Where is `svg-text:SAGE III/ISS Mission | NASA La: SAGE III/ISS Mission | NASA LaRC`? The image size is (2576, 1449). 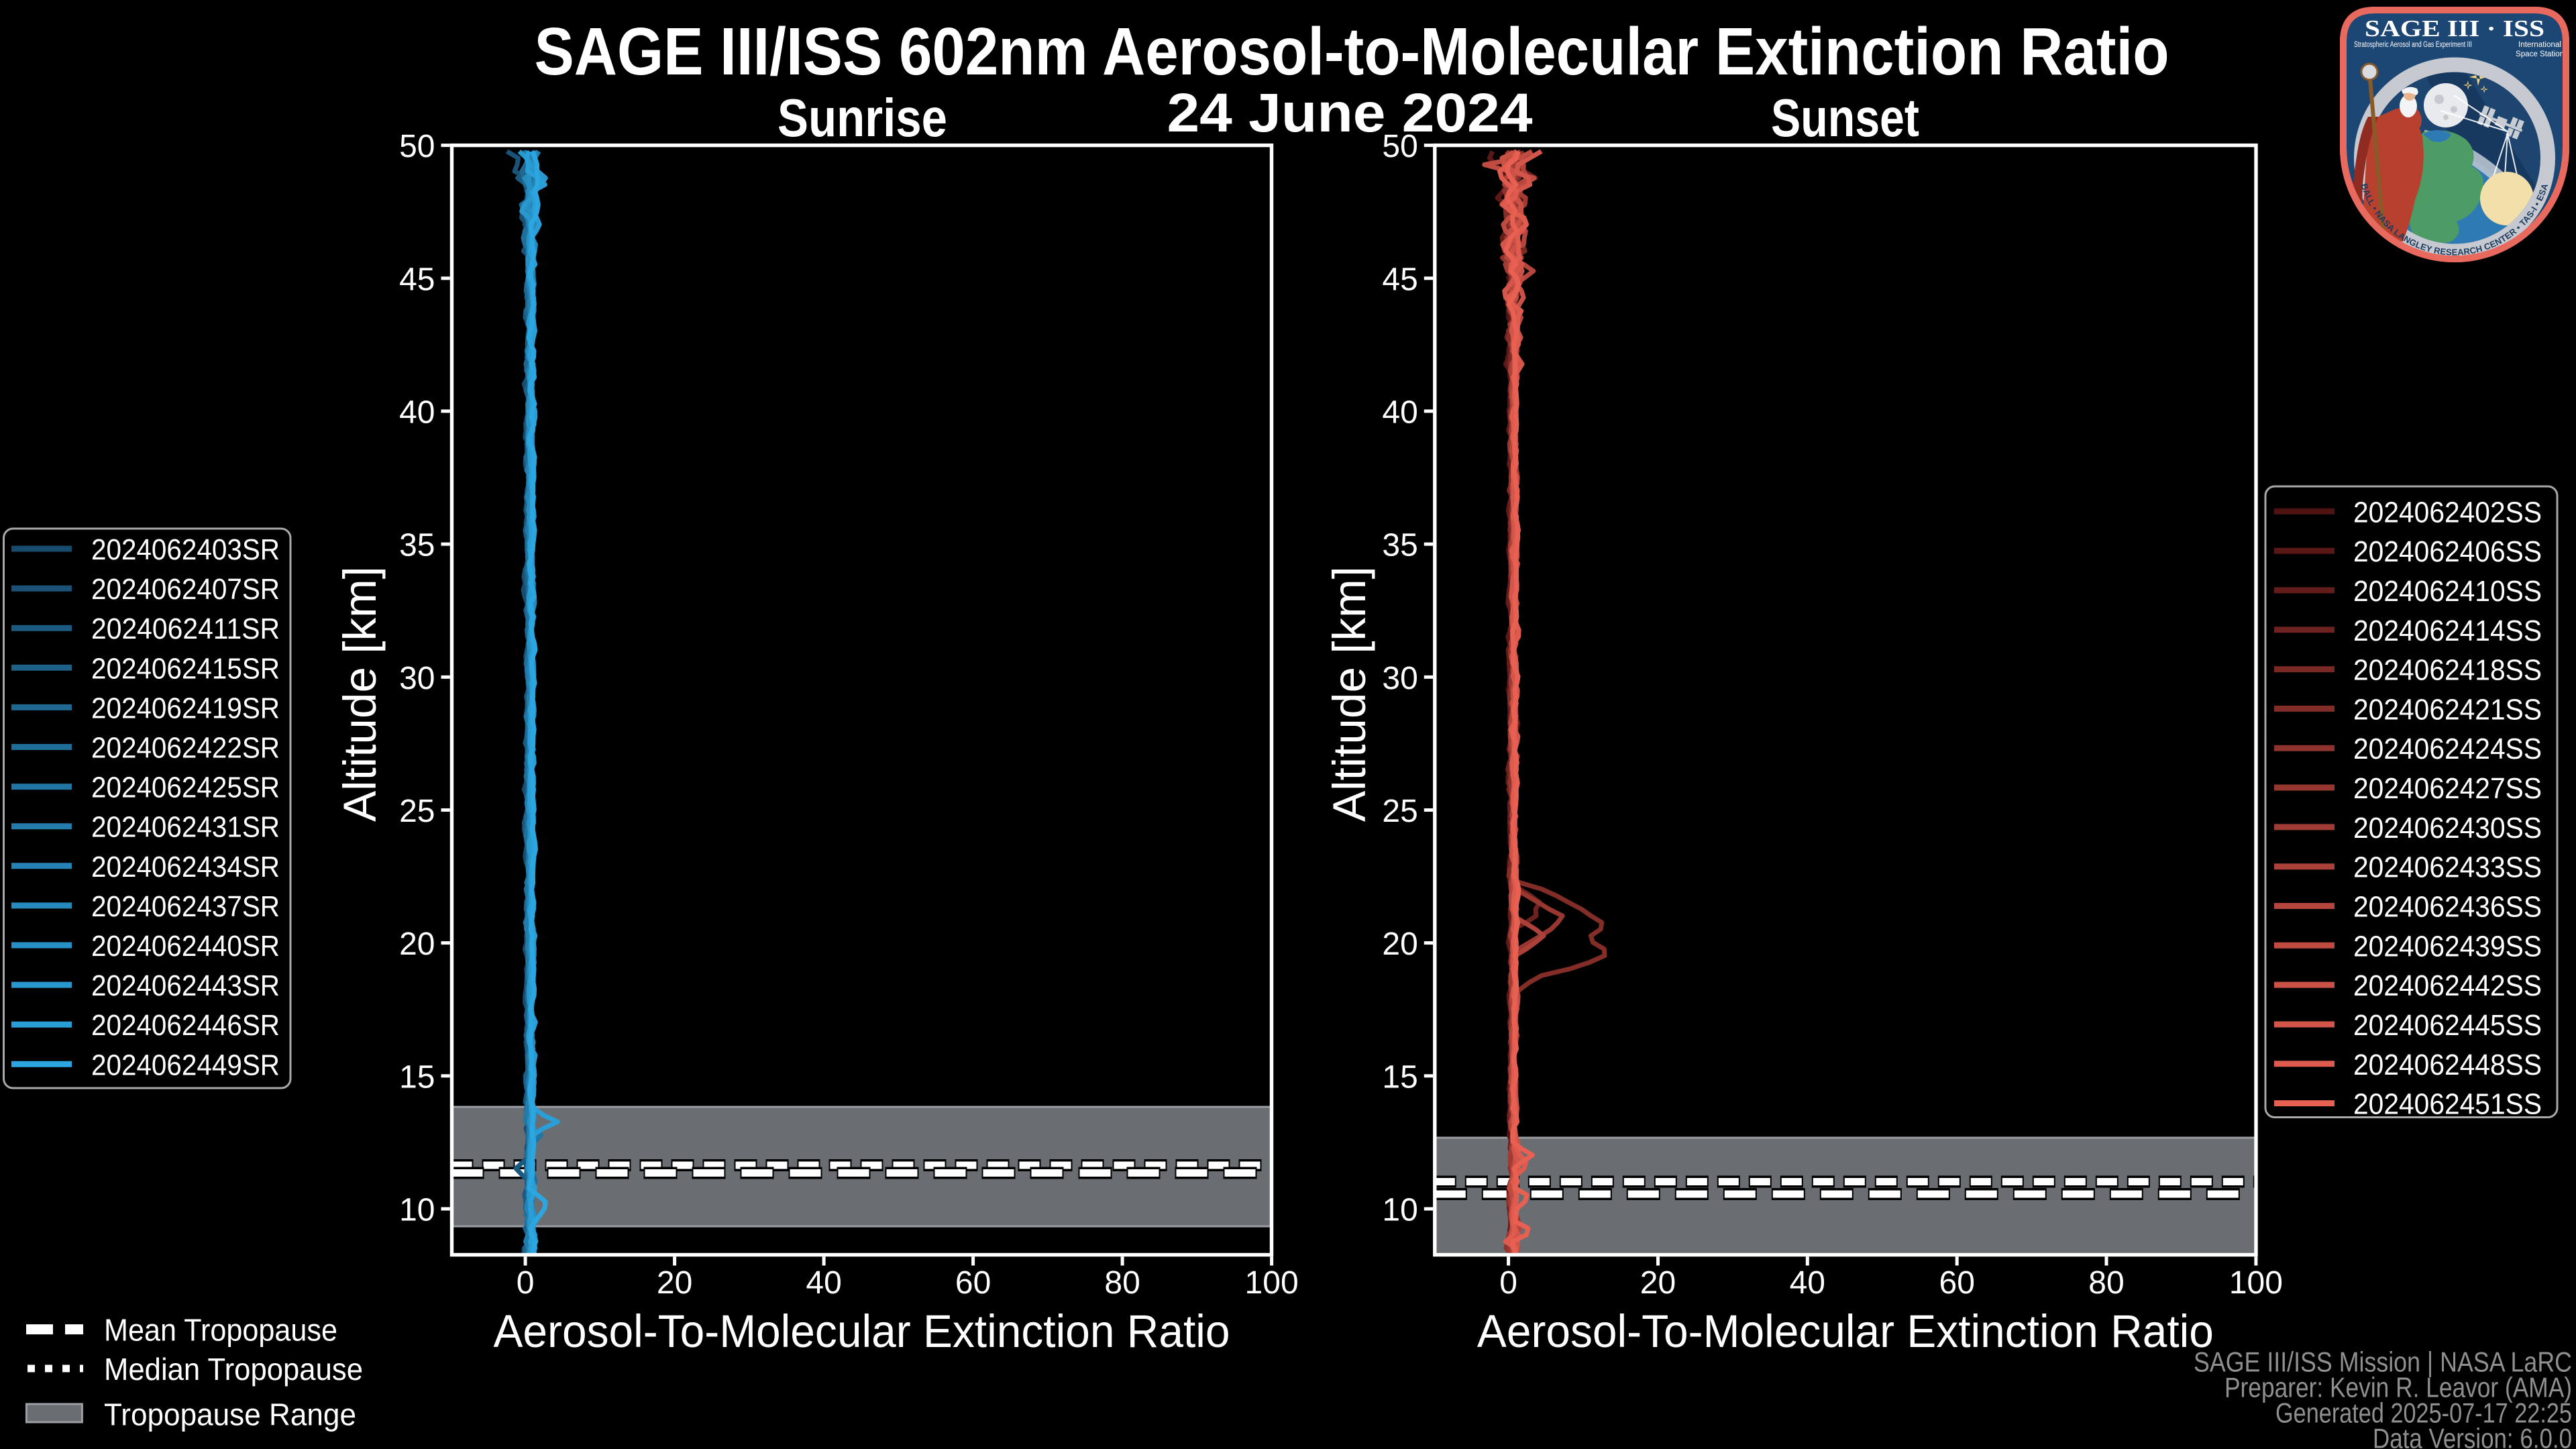
svg-text:SAGE III/ISS Mission | NASA La: SAGE III/ISS Mission | NASA LaRC is located at coordinates (2383, 1362).